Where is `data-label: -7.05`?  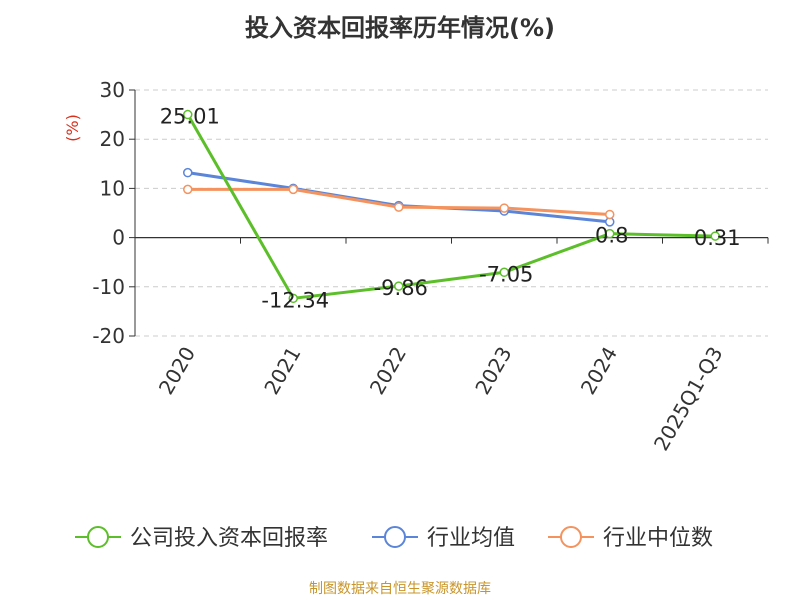 data-label: -7.05 is located at coordinates (506, 274).